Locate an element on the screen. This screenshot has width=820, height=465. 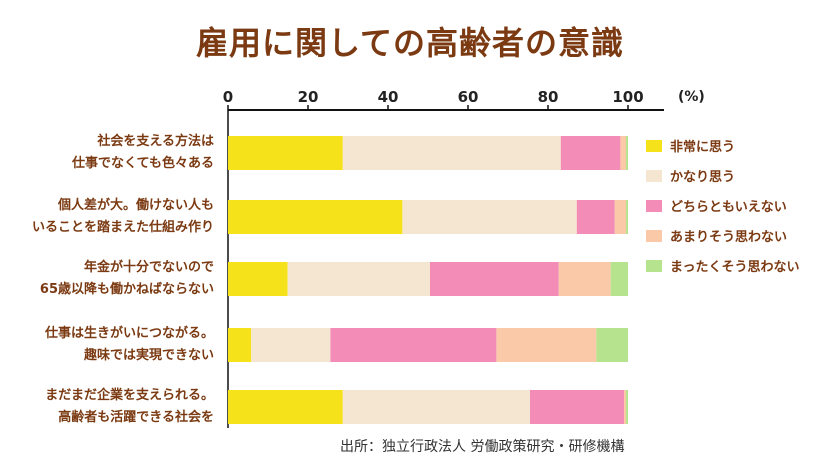
category-label-line: 社会を支える方法は is located at coordinates (155, 141).